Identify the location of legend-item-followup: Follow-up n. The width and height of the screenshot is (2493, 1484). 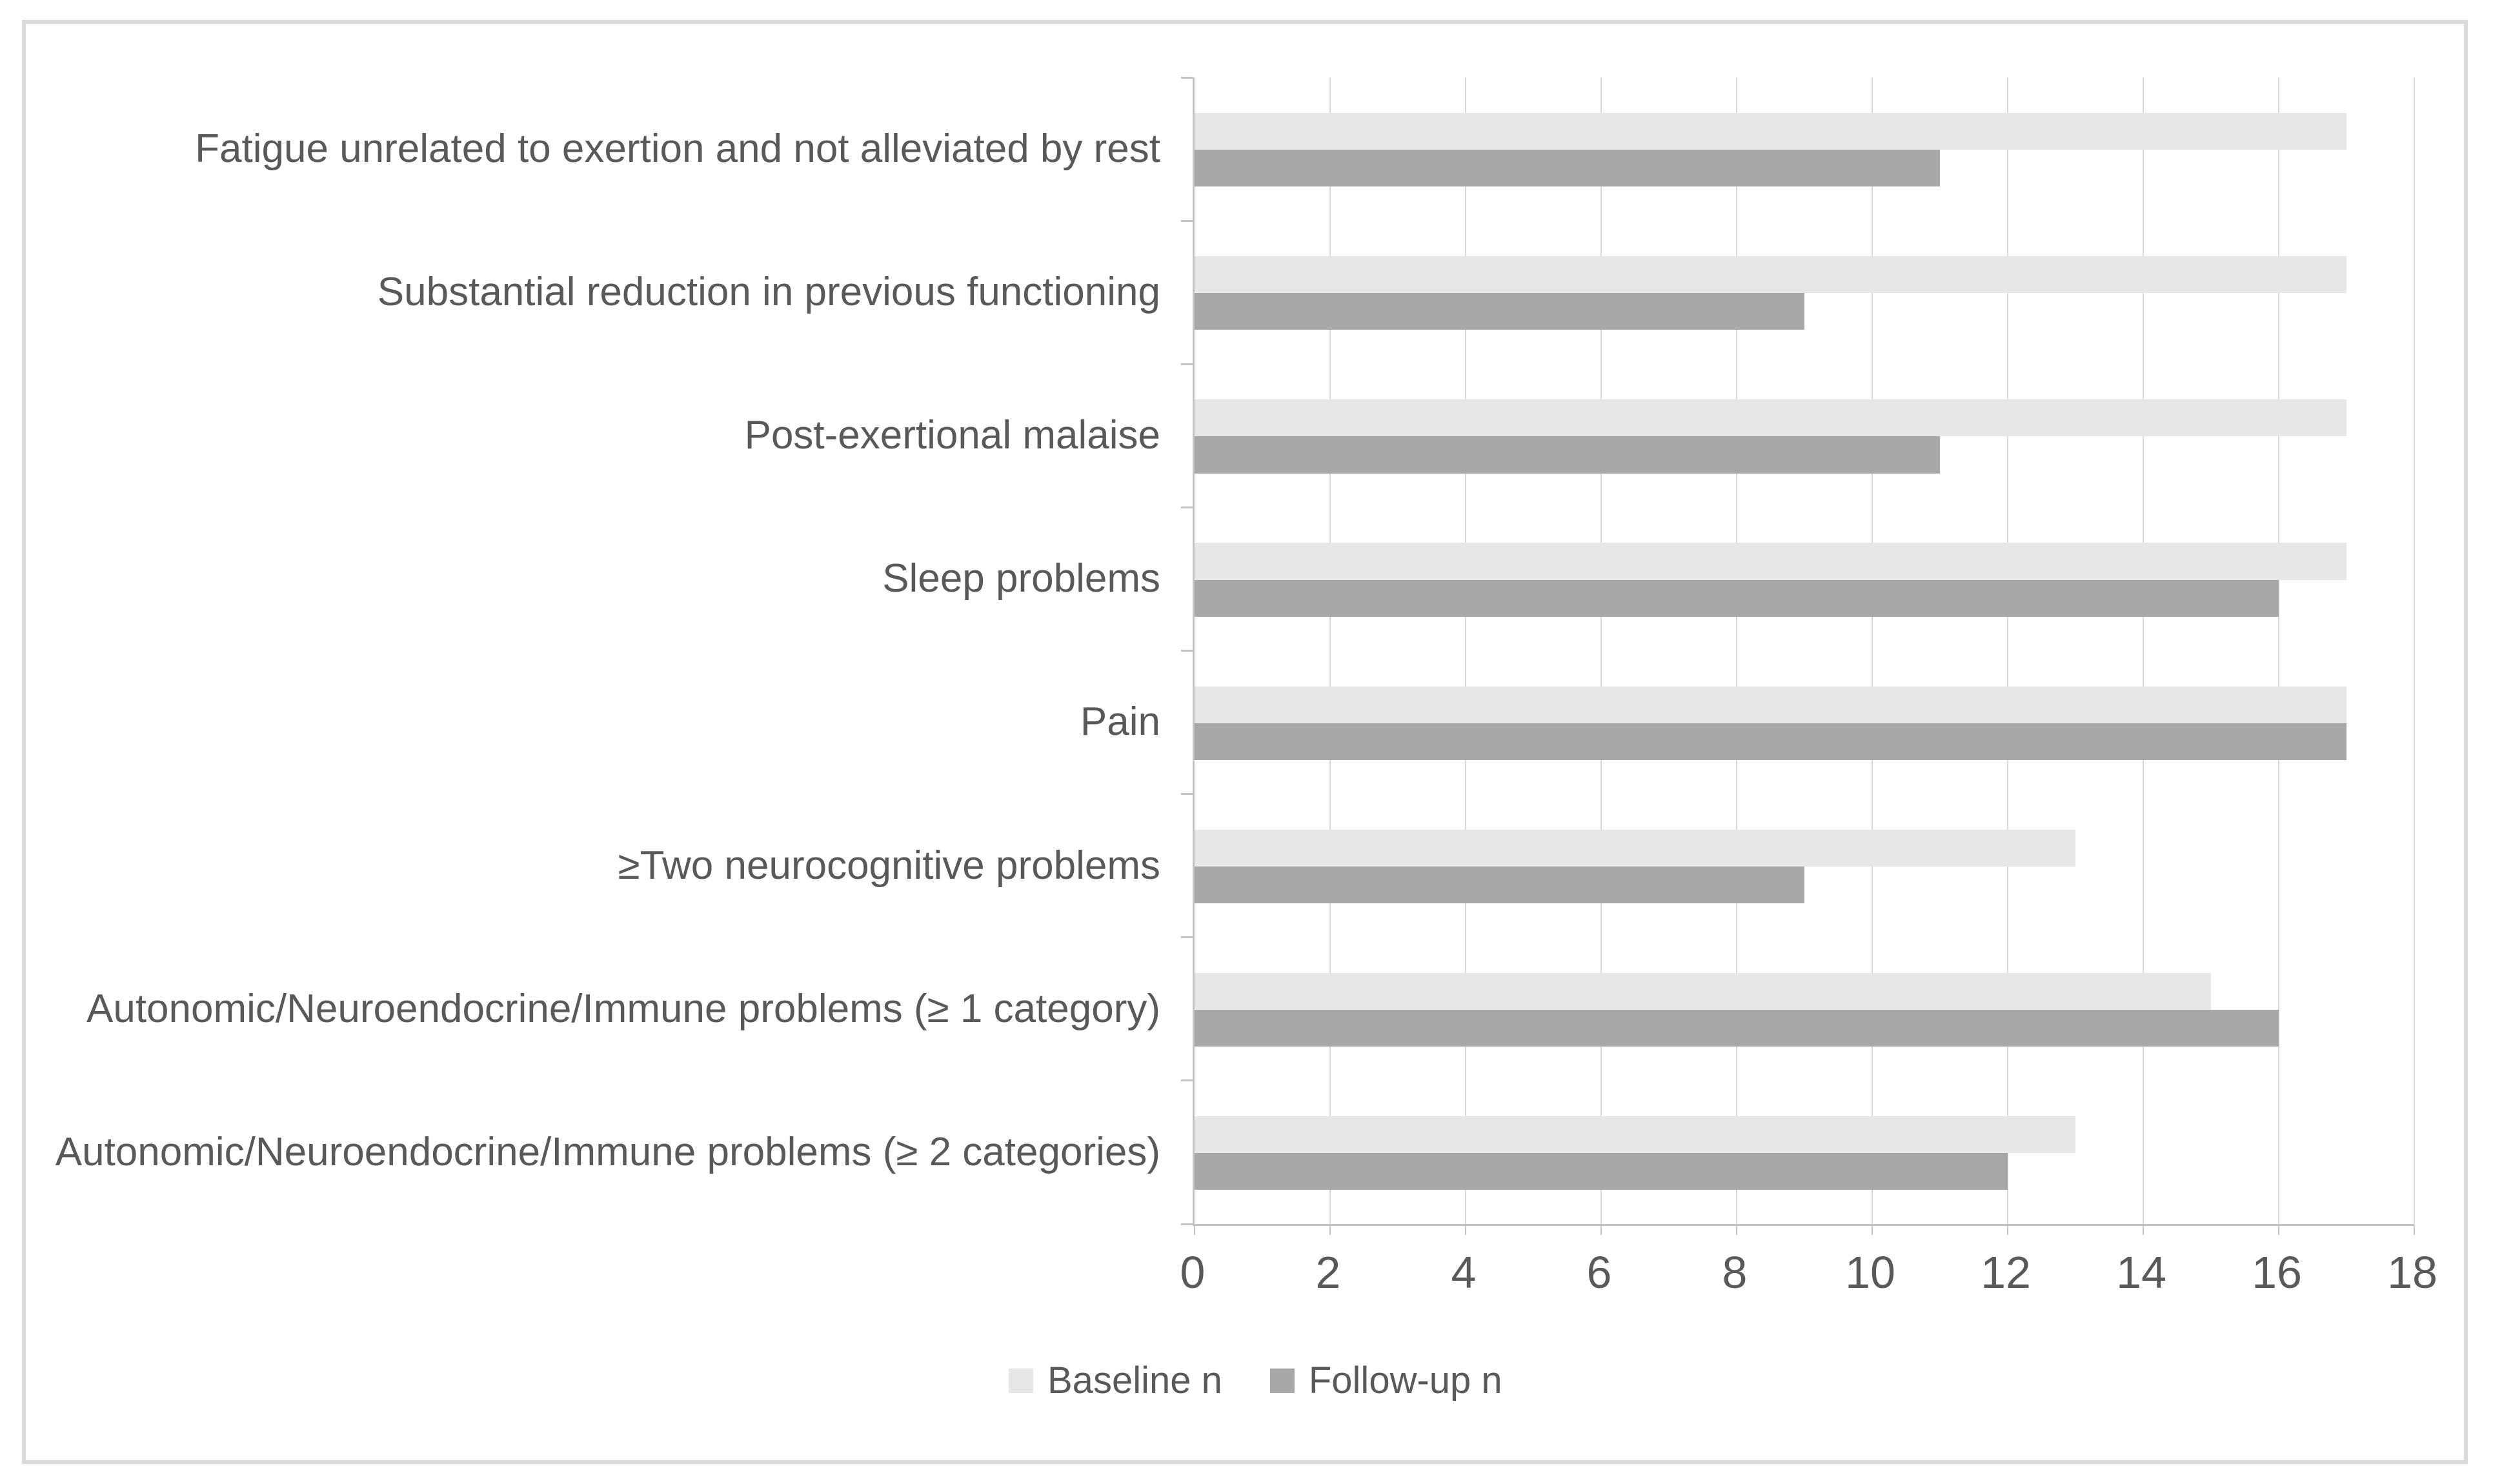
(1385, 1381).